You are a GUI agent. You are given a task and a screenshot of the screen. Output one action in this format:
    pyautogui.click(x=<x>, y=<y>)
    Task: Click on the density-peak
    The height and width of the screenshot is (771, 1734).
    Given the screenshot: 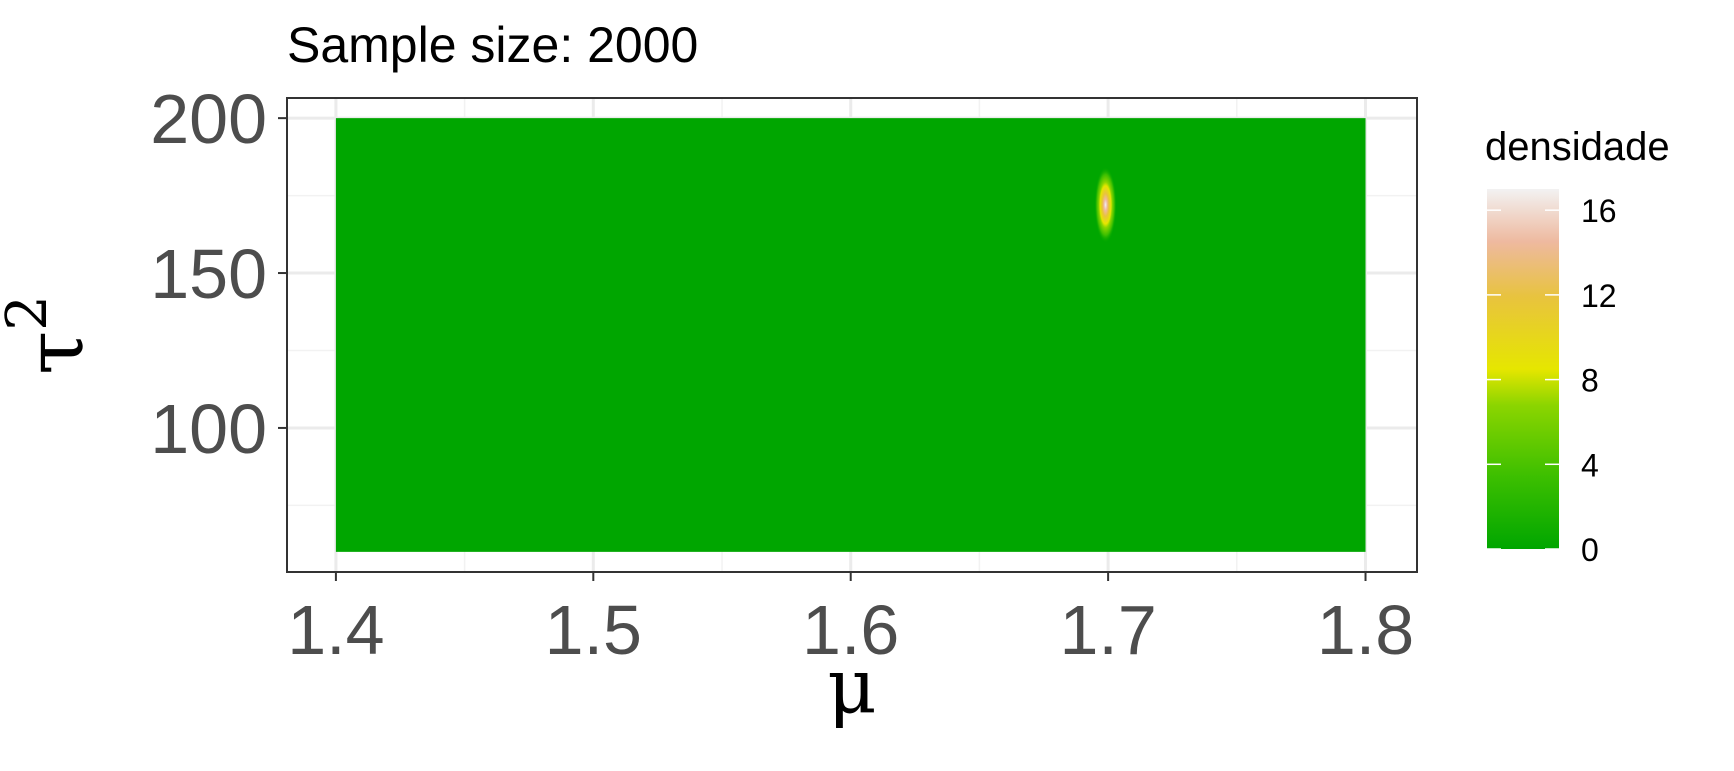 What is the action you would take?
    pyautogui.click(x=1105, y=204)
    